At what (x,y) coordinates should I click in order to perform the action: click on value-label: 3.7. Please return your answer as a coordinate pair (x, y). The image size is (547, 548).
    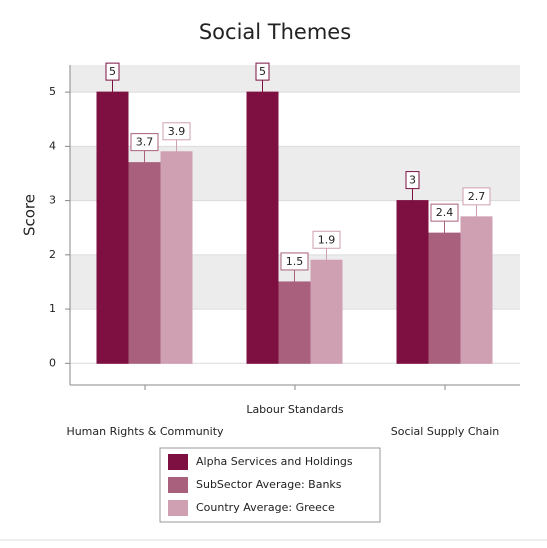
    Looking at the image, I should click on (145, 142).